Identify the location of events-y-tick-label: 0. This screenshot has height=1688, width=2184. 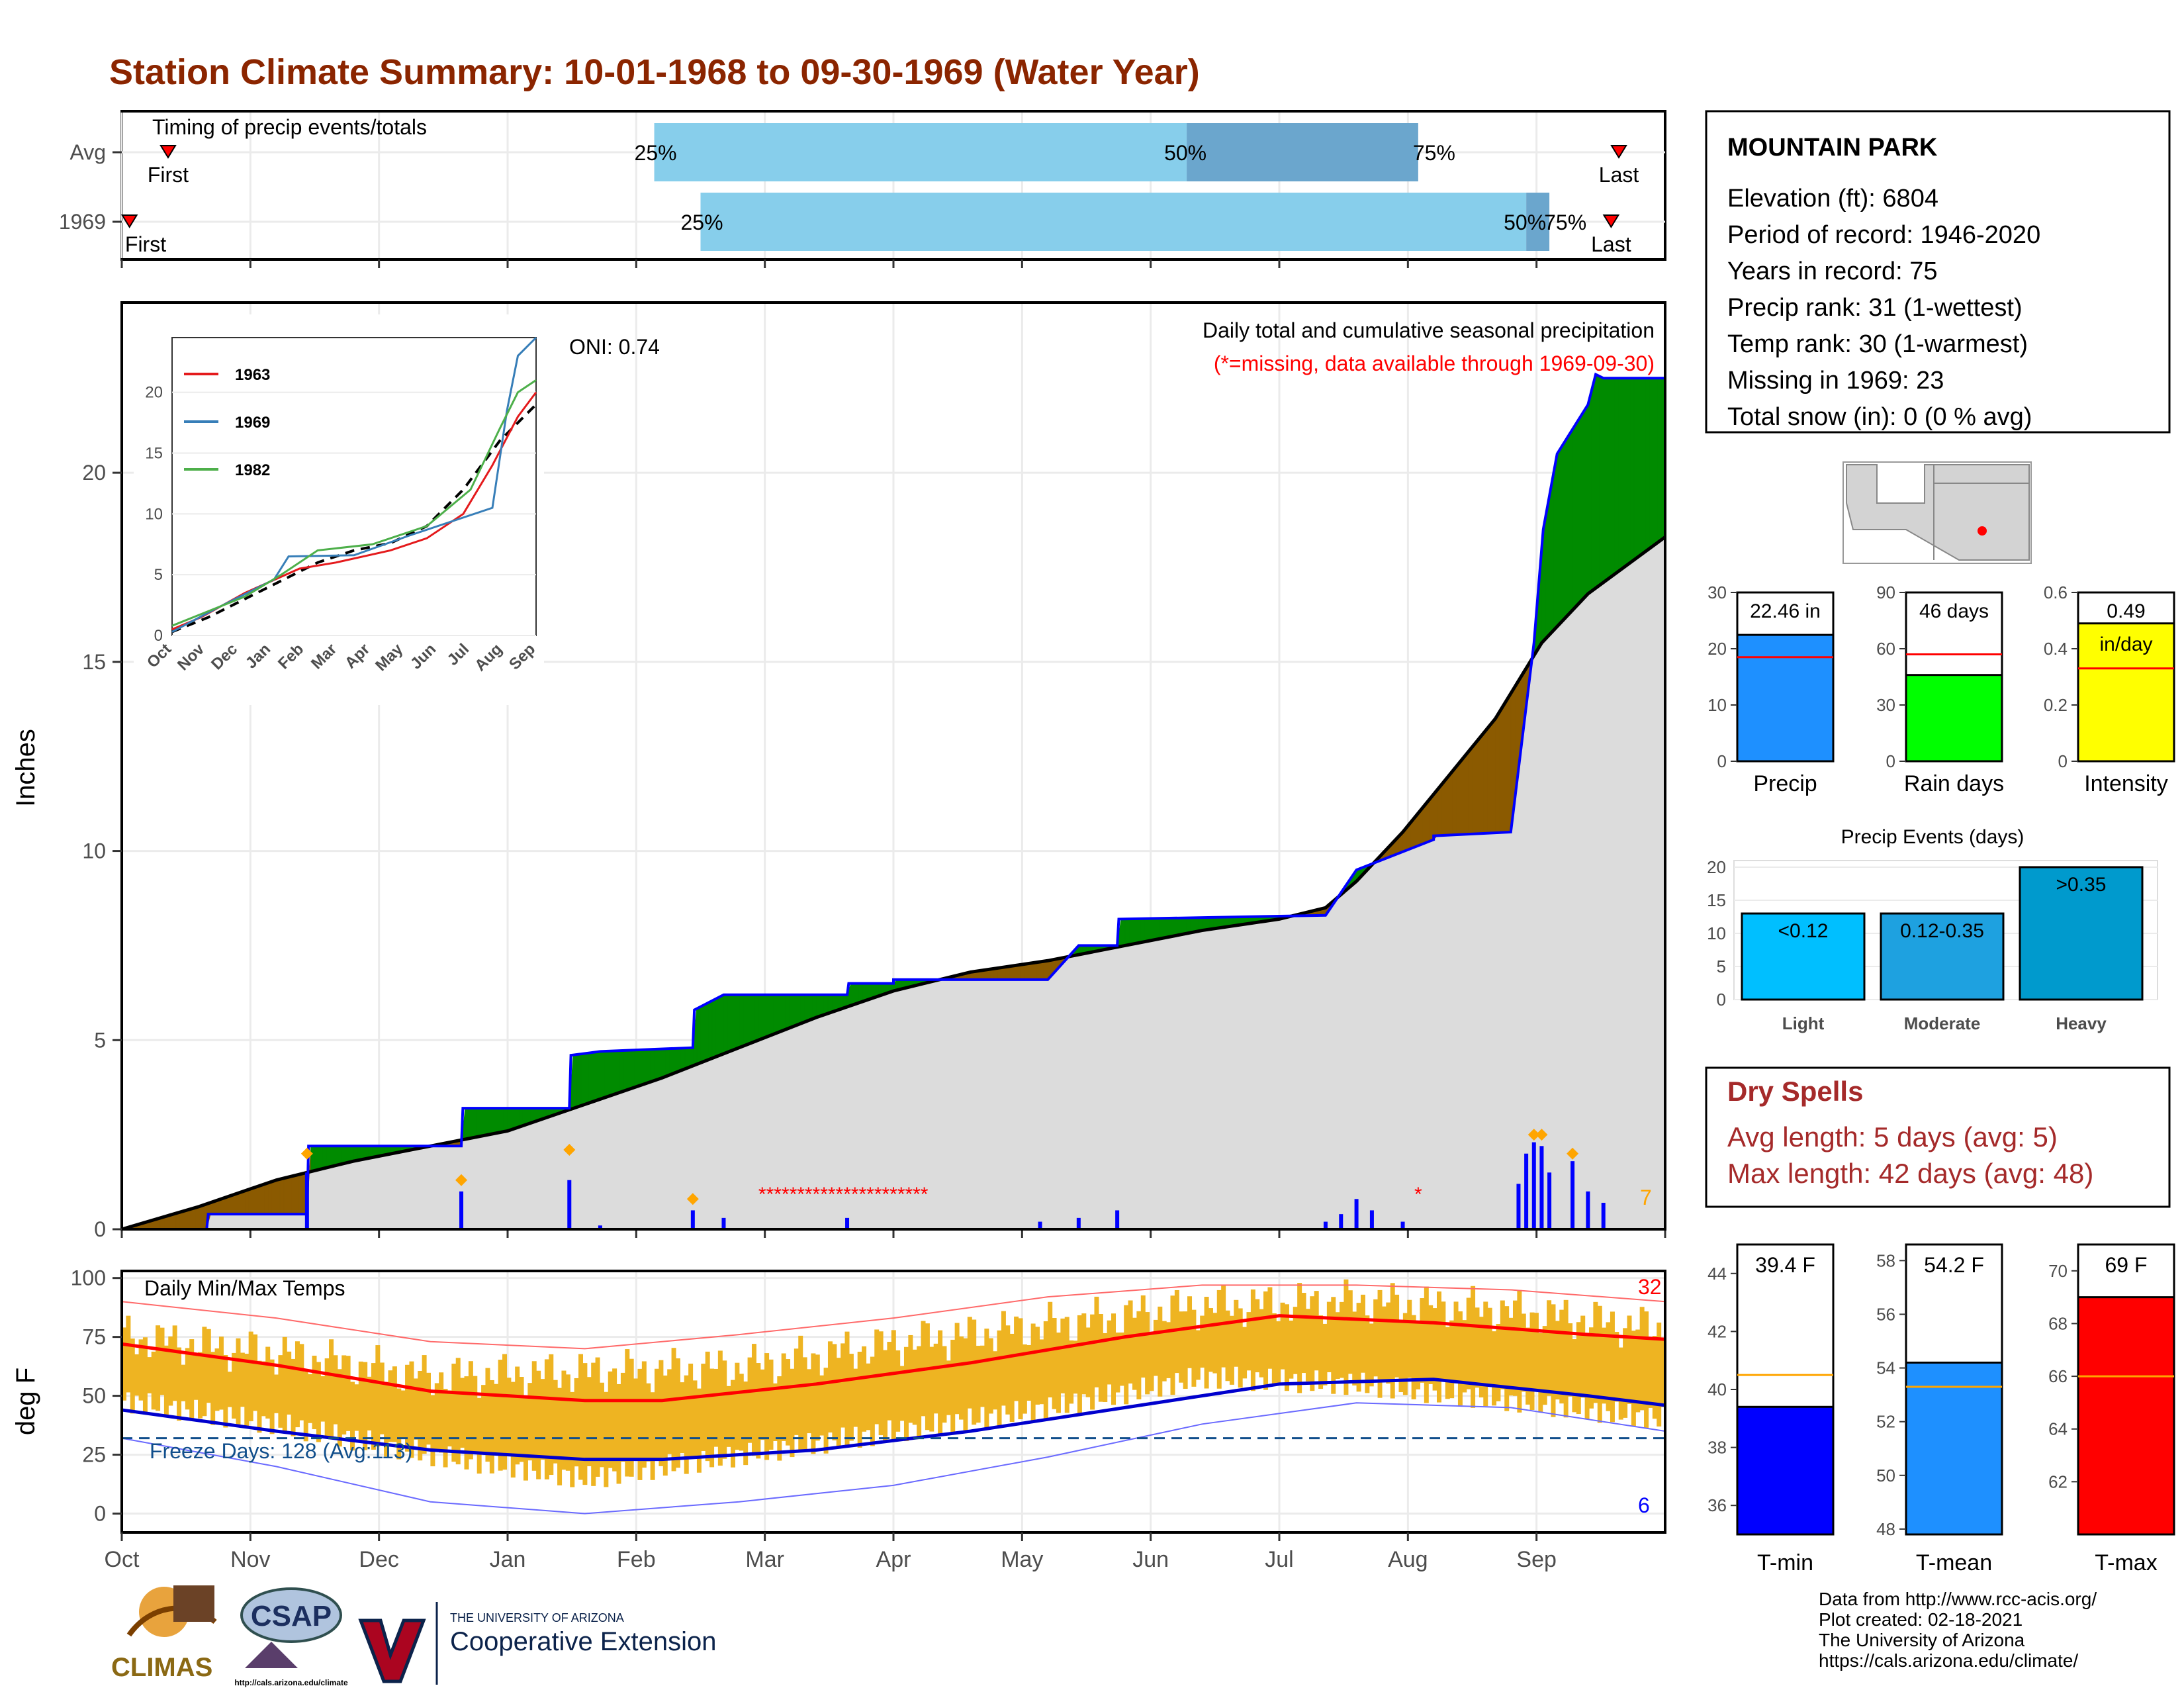
(1721, 999).